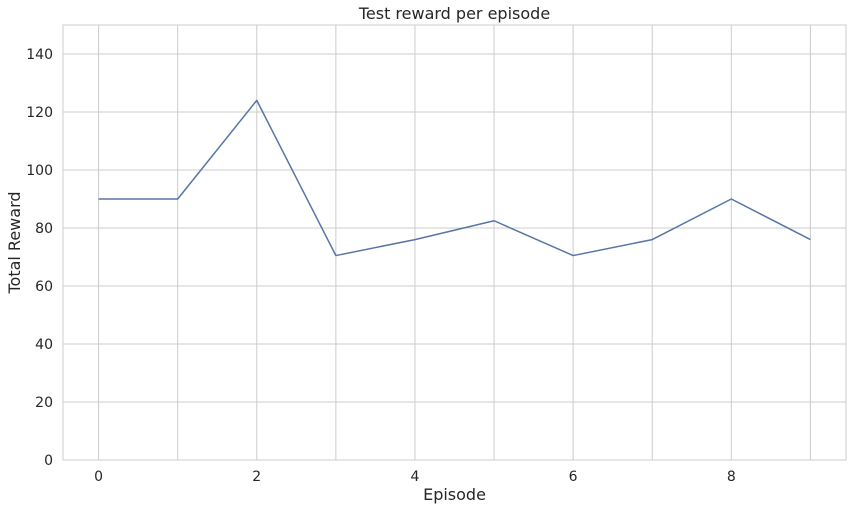 This screenshot has height=509, width=857. What do you see at coordinates (39, 171) in the screenshot?
I see `y-tick-label: 100` at bounding box center [39, 171].